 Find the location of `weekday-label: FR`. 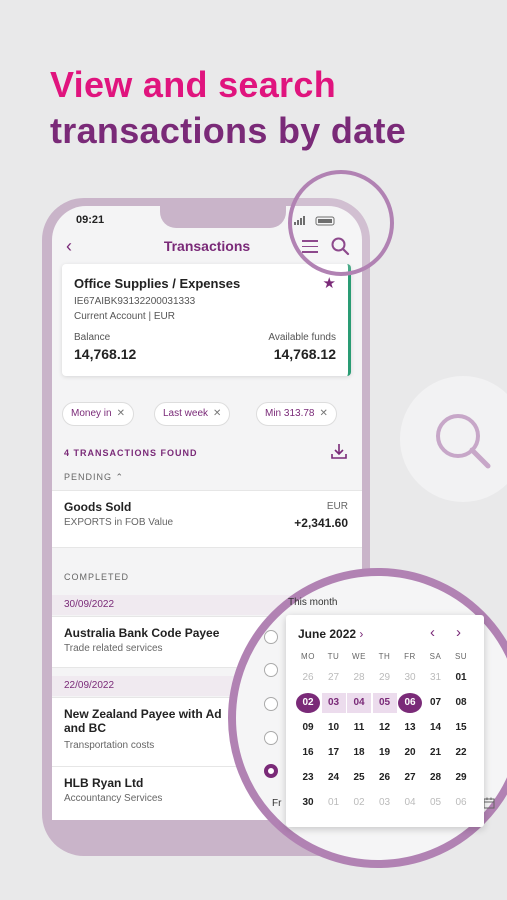

weekday-label: FR is located at coordinates (410, 656).